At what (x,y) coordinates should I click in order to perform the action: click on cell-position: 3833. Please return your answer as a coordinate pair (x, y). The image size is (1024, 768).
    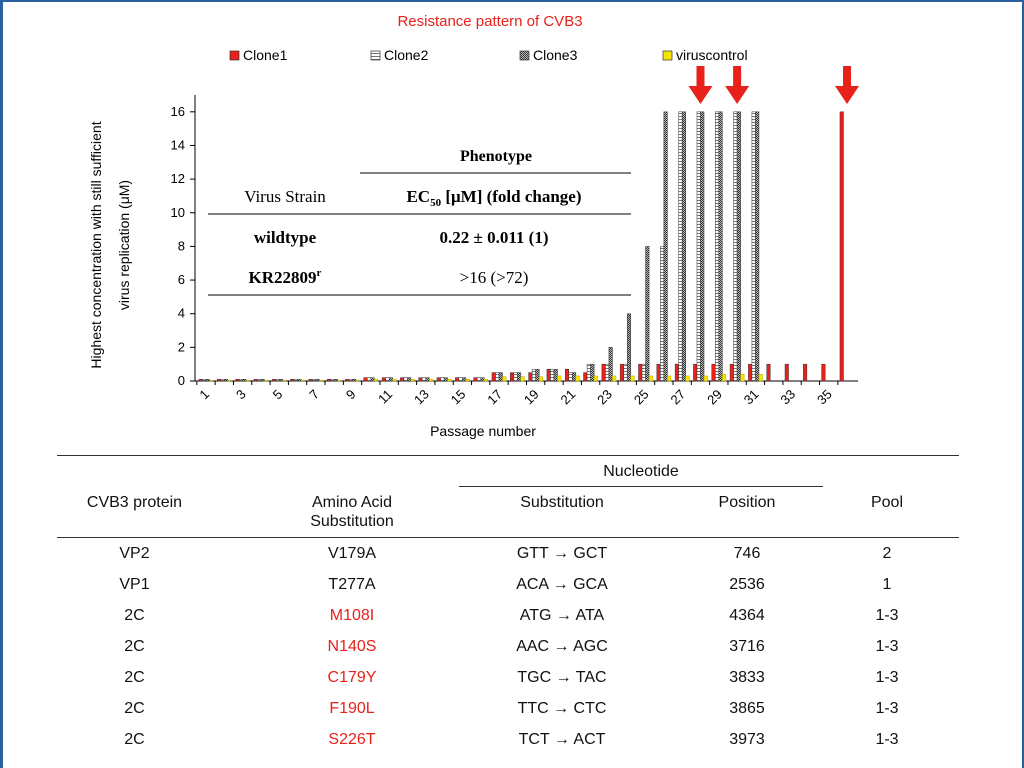
    Looking at the image, I should click on (747, 677).